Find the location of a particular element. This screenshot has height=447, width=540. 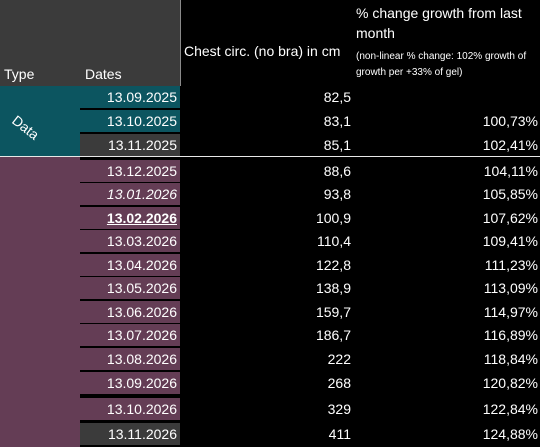

date-cell: 13.10.2025 is located at coordinates (130, 121).